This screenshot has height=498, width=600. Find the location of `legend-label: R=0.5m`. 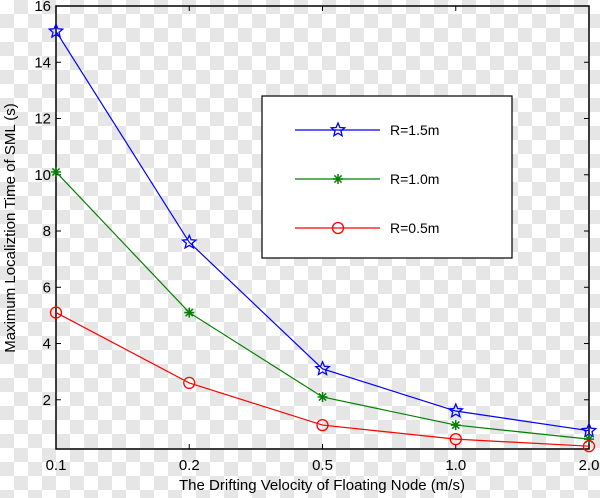

legend-label: R=0.5m is located at coordinates (414, 228).